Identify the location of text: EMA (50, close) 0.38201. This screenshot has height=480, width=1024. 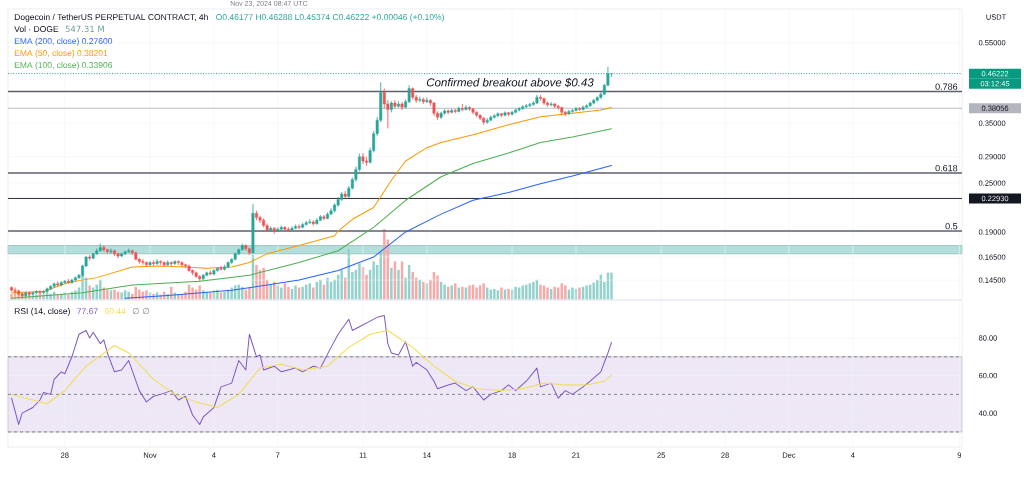
(61, 53).